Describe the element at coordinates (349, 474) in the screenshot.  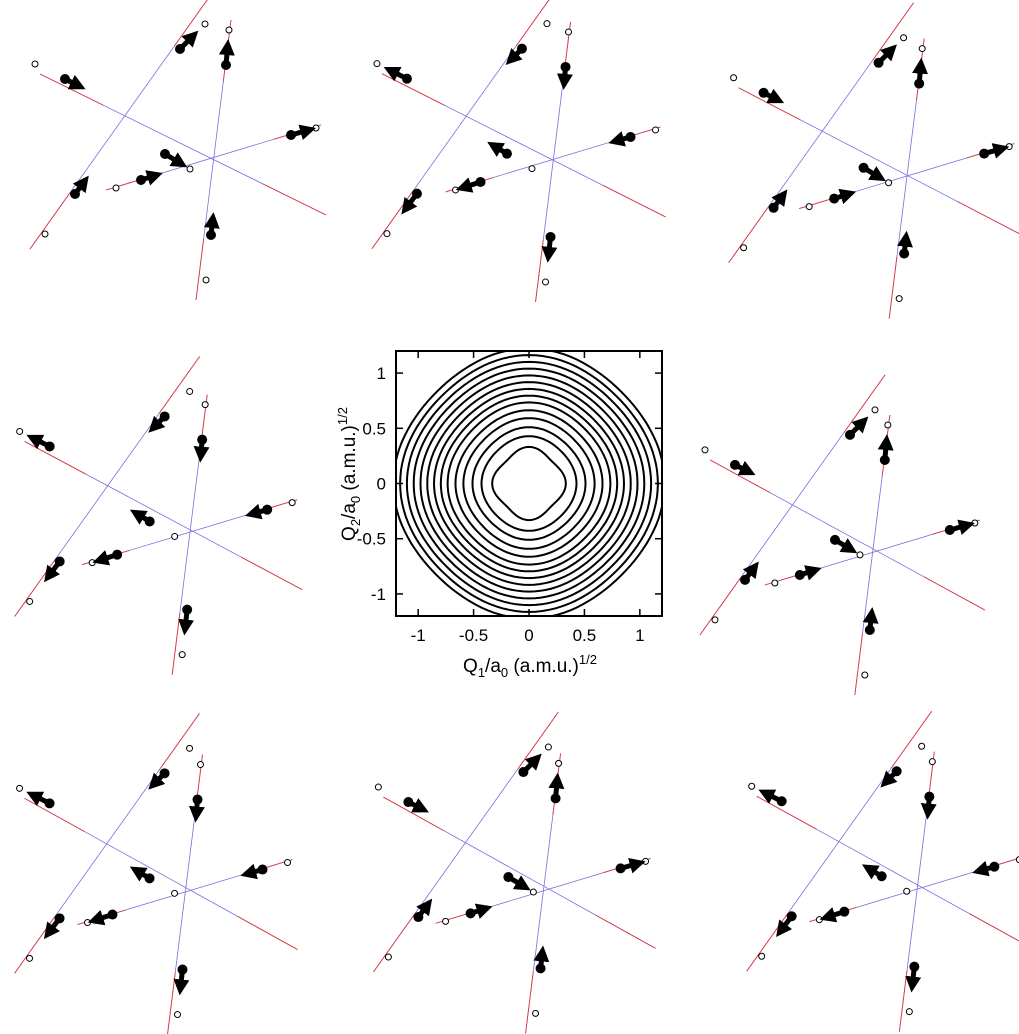
I see `y-axis-label: Q2/a0 (a.m.u.)1/2` at that location.